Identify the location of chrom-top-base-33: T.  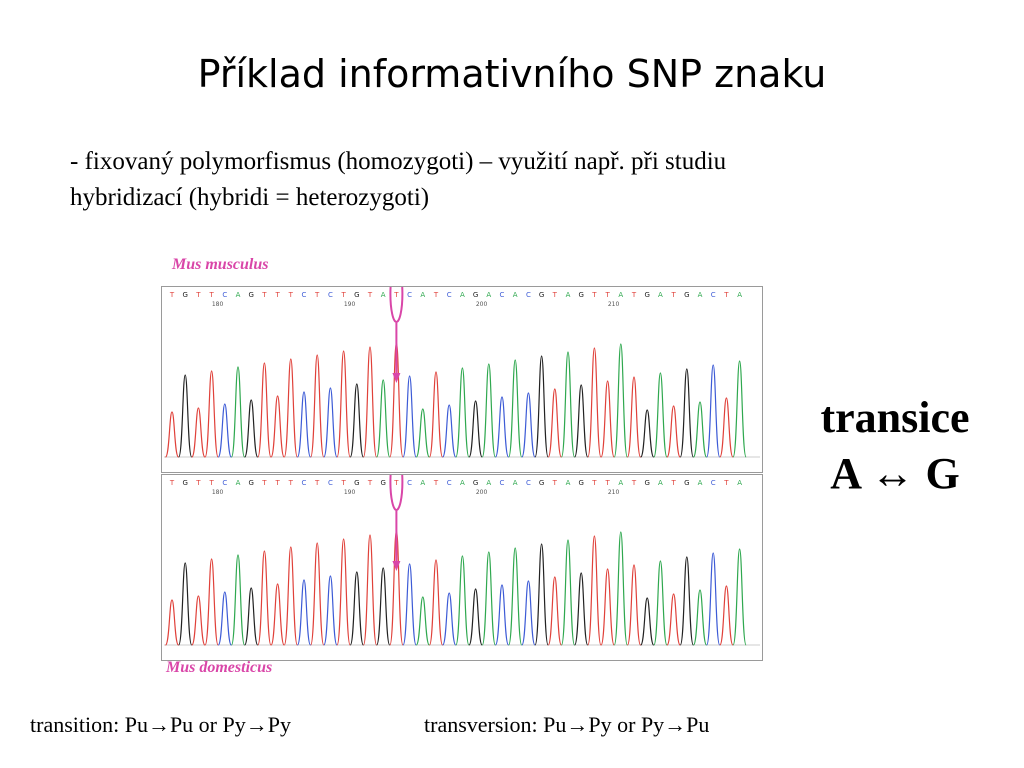
(607, 295).